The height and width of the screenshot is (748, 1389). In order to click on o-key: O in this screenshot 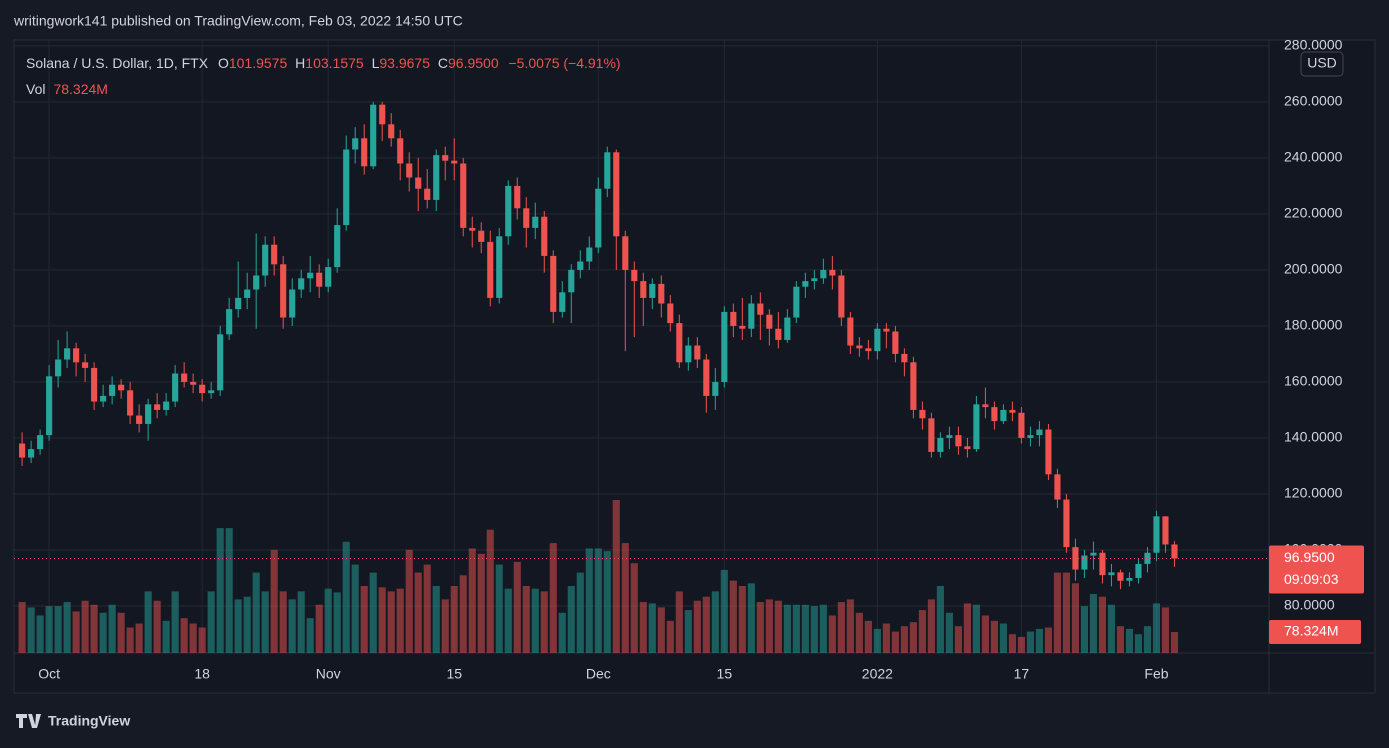, I will do `click(223, 63)`.